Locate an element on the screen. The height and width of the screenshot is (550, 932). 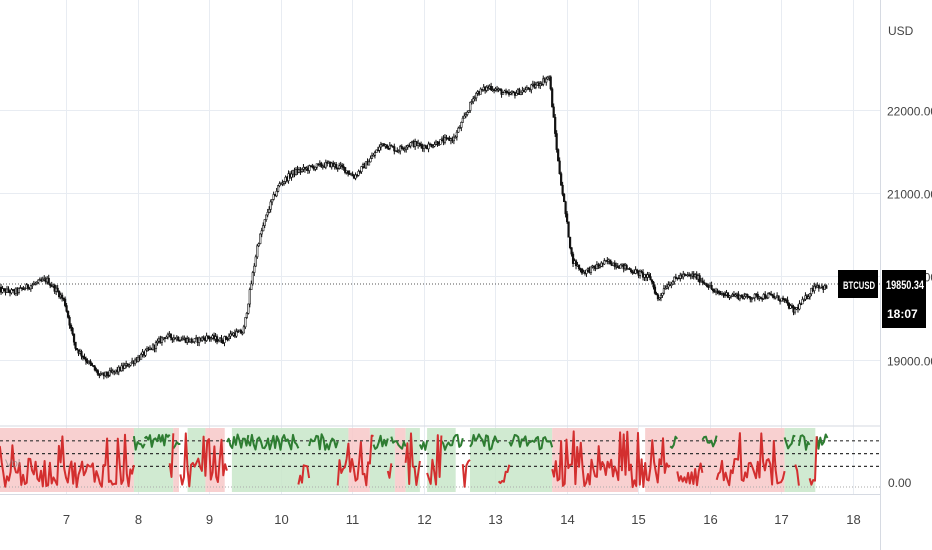
x-tick-label: 14 is located at coordinates (567, 519).